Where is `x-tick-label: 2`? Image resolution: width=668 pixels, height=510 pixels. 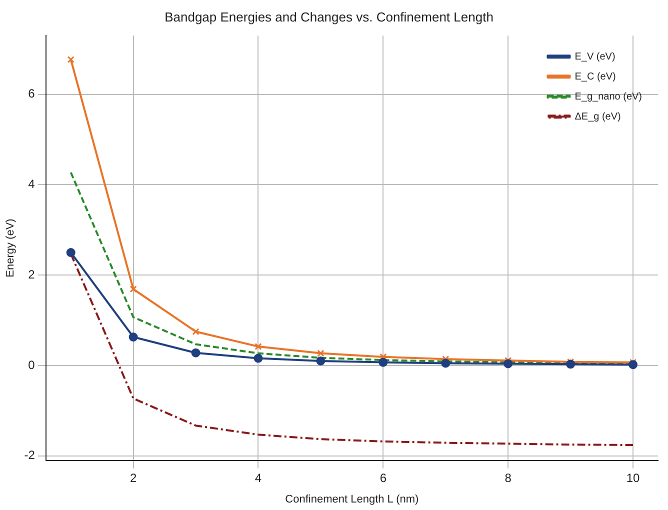 x-tick-label: 2 is located at coordinates (133, 477).